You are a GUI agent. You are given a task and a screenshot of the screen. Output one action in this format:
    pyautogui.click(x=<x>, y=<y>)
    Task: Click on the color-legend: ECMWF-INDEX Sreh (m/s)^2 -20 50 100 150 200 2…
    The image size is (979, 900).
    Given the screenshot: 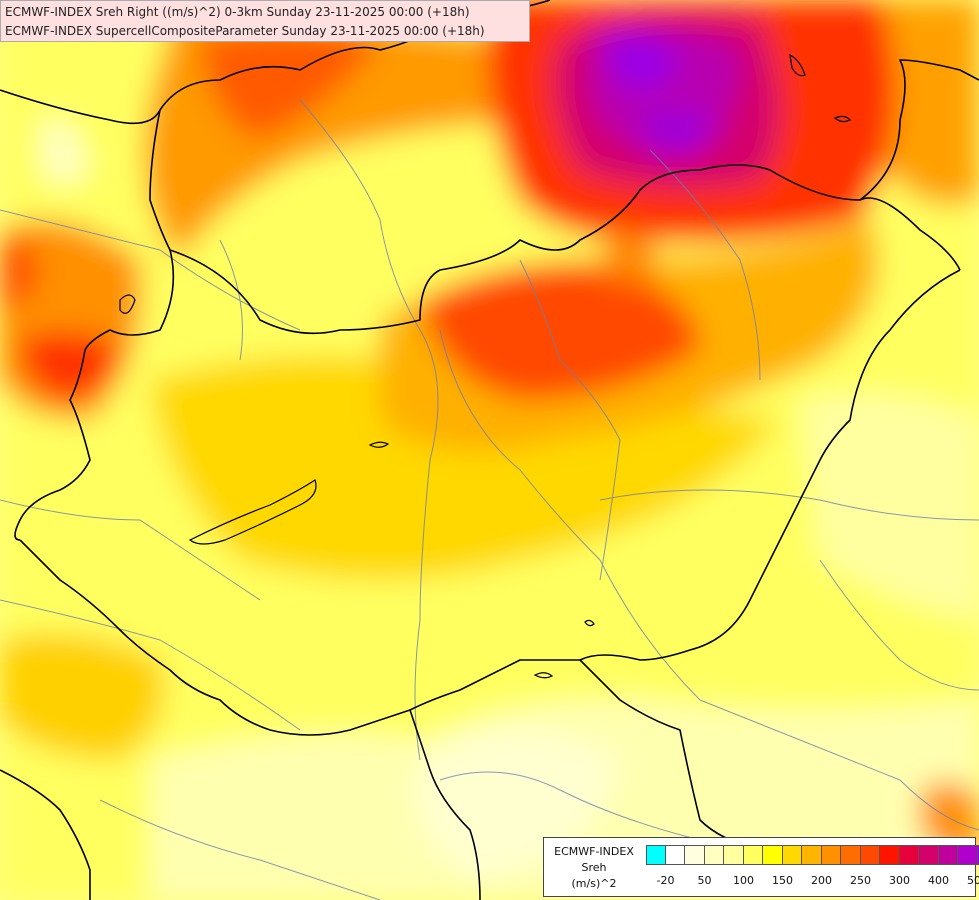 What is the action you would take?
    pyautogui.click(x=761, y=867)
    